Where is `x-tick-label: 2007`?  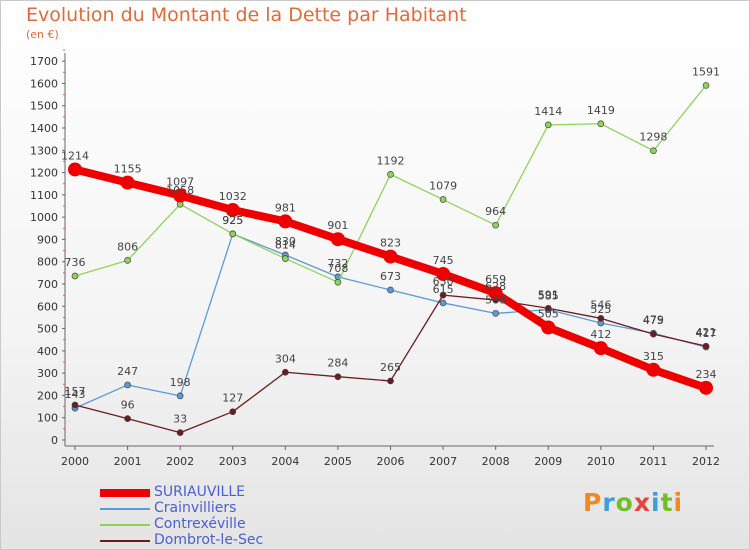
x-tick-label: 2007 is located at coordinates (443, 461).